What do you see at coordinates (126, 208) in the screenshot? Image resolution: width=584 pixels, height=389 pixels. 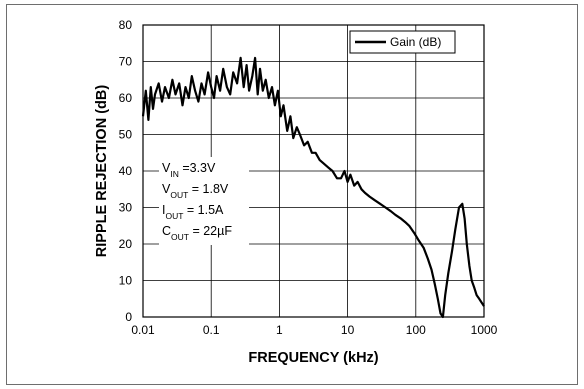 I see `y-tick-label: 30` at bounding box center [126, 208].